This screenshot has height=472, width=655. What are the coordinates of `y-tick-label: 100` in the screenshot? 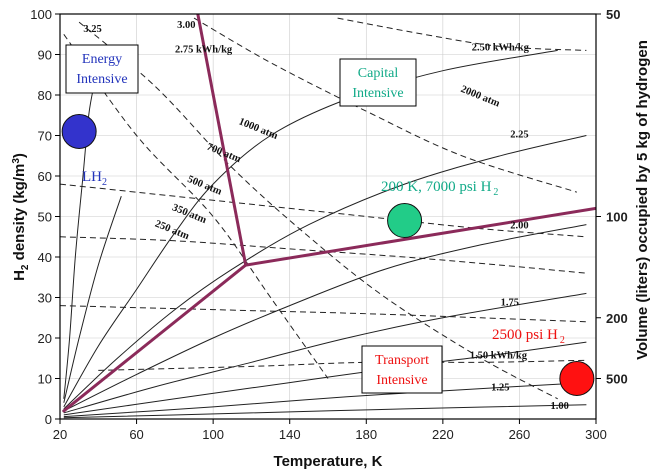 It's located at (41, 14).